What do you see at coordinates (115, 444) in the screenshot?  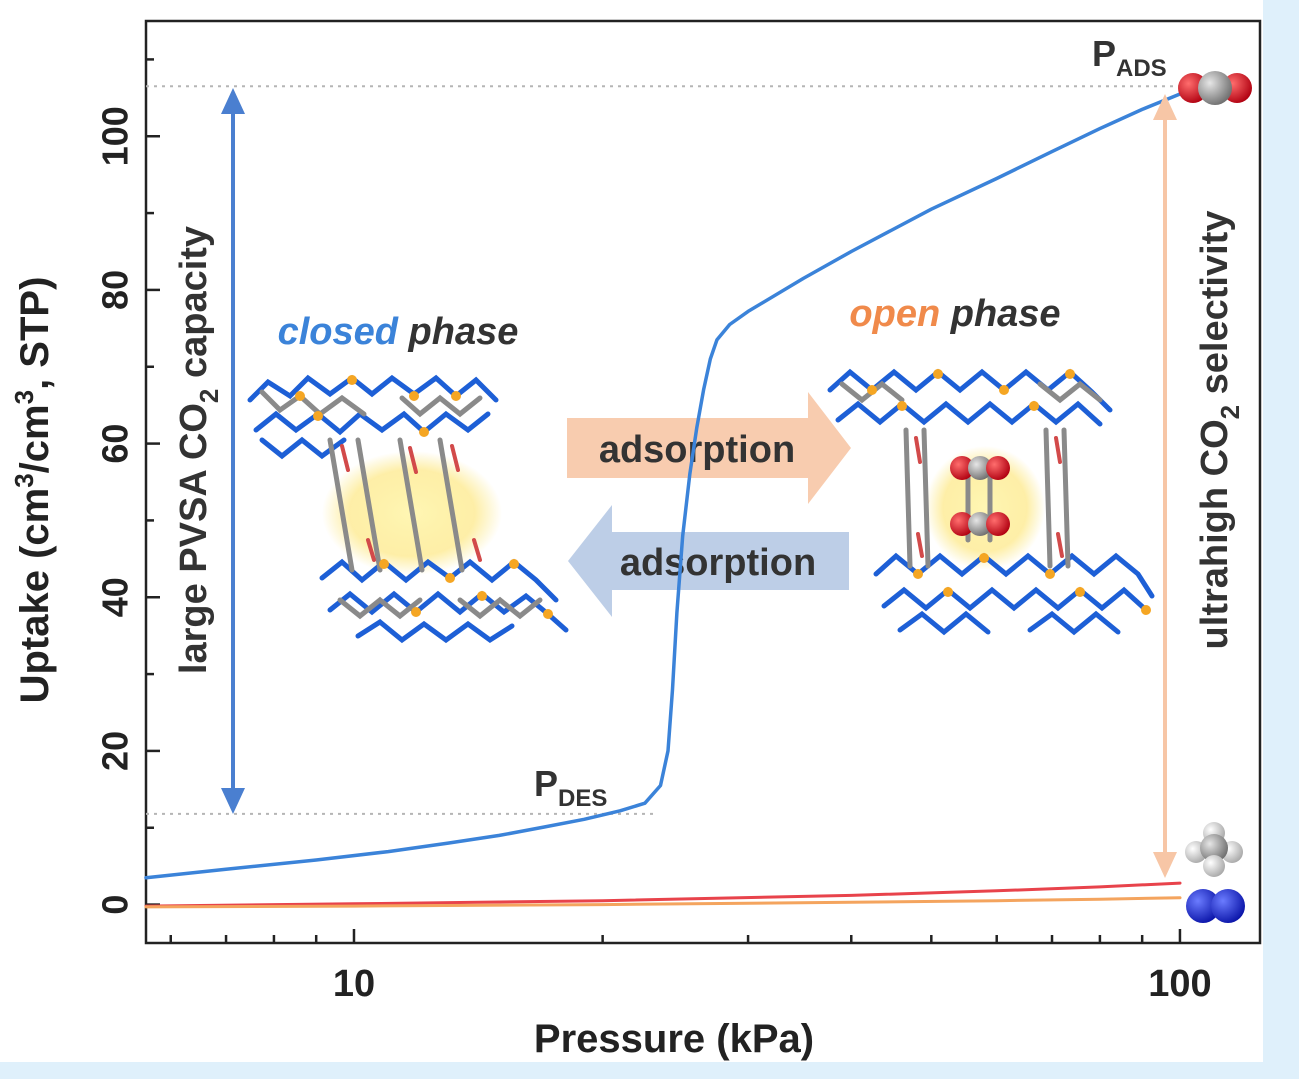 I see `y-tick-label: 60` at bounding box center [115, 444].